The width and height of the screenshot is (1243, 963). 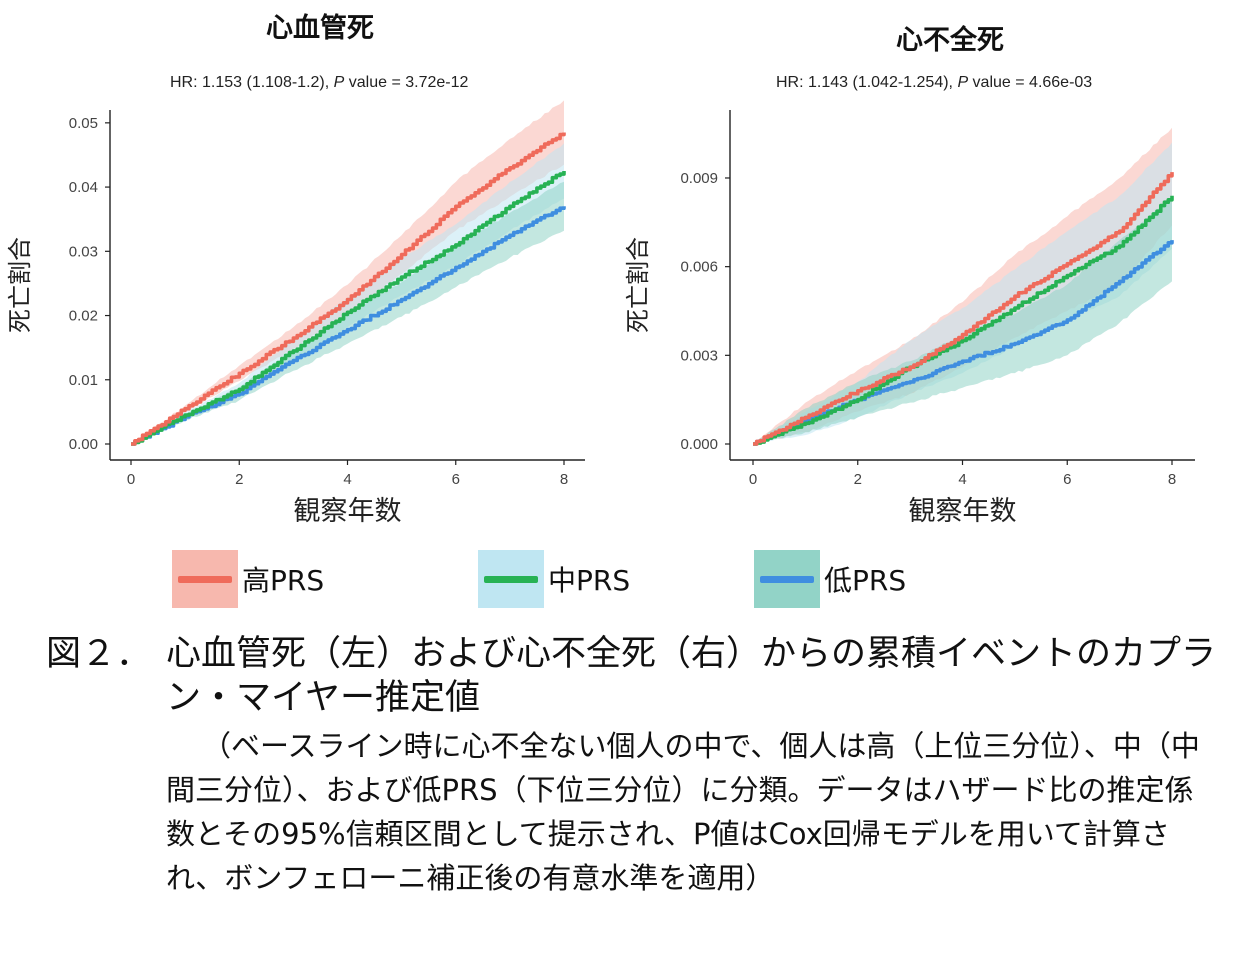 I want to click on legend-line-mid, so click(x=511, y=579).